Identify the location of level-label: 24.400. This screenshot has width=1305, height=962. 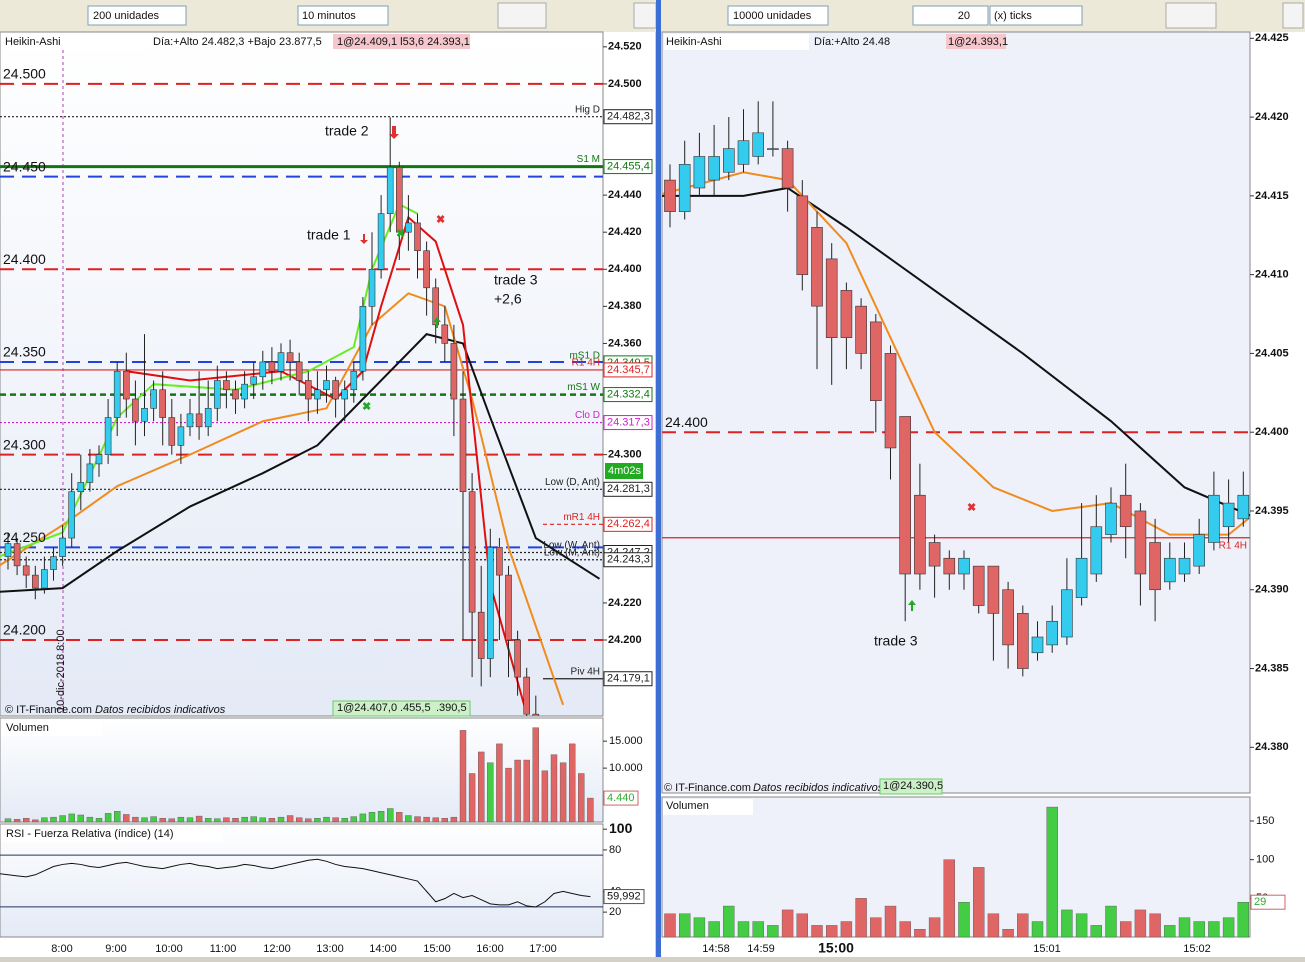
(686, 422).